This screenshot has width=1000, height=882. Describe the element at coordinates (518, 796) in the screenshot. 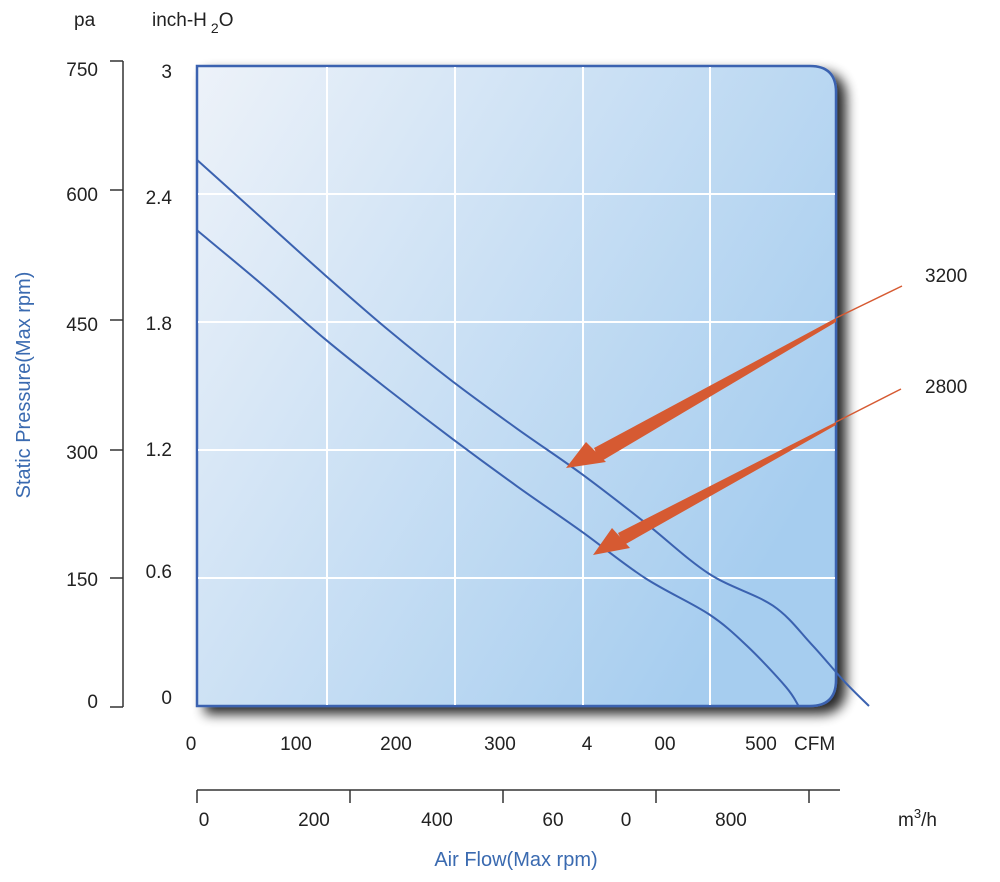

I see `m3h-axis` at that location.